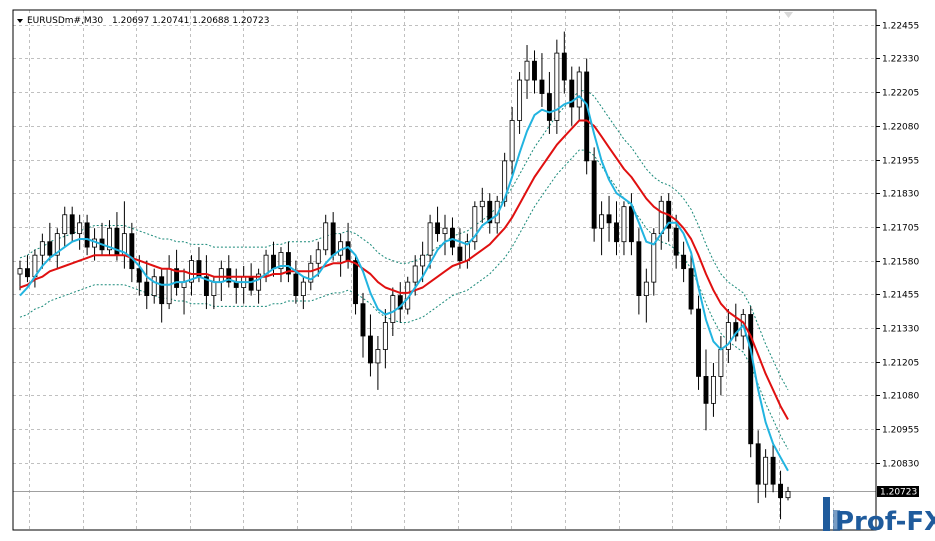 The width and height of the screenshot is (935, 541). Describe the element at coordinates (65, 21) in the screenshot. I see `symbol-label: EURUSDm#,M30` at that location.